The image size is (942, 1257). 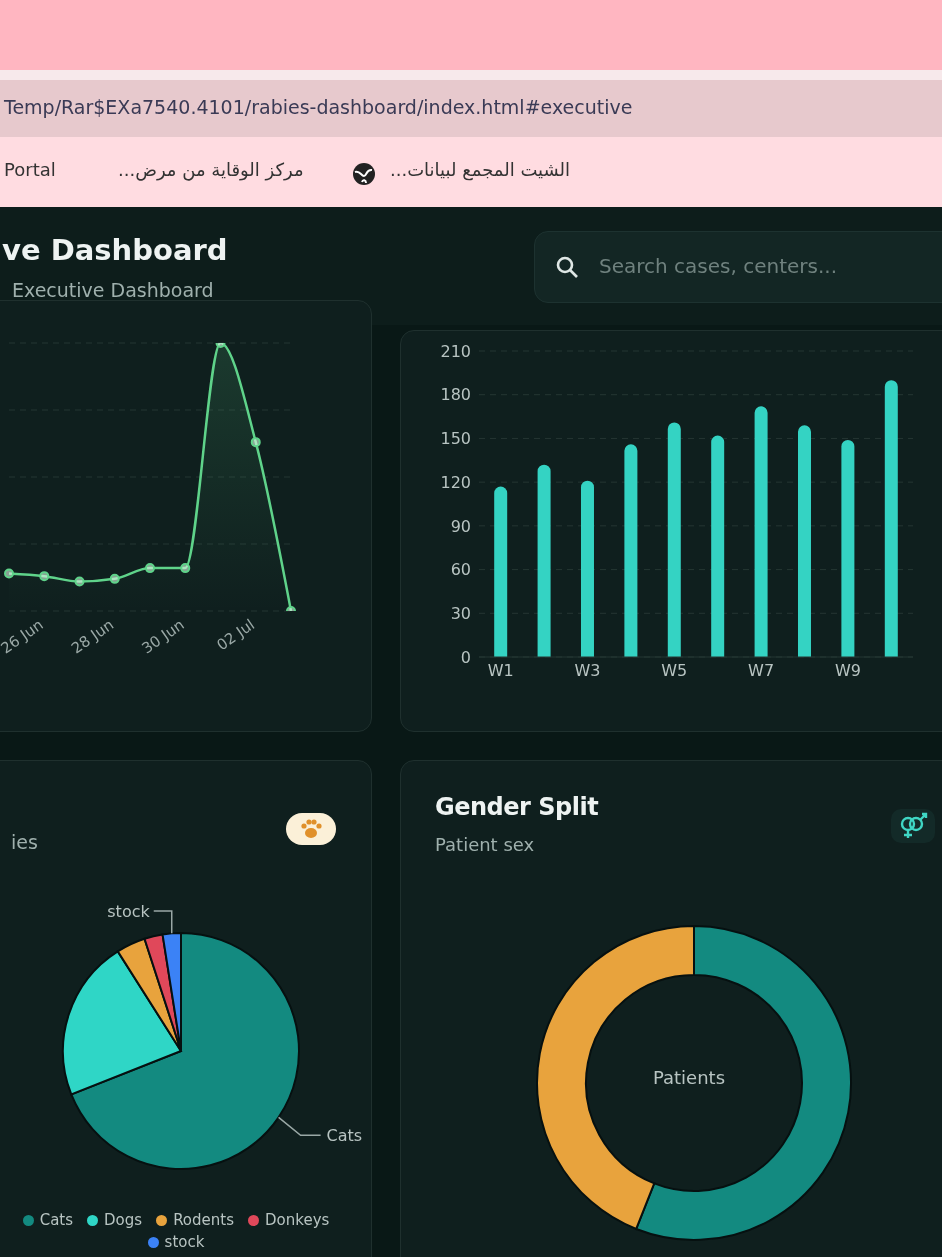 I want to click on text: Patients, so click(x=689, y=1077).